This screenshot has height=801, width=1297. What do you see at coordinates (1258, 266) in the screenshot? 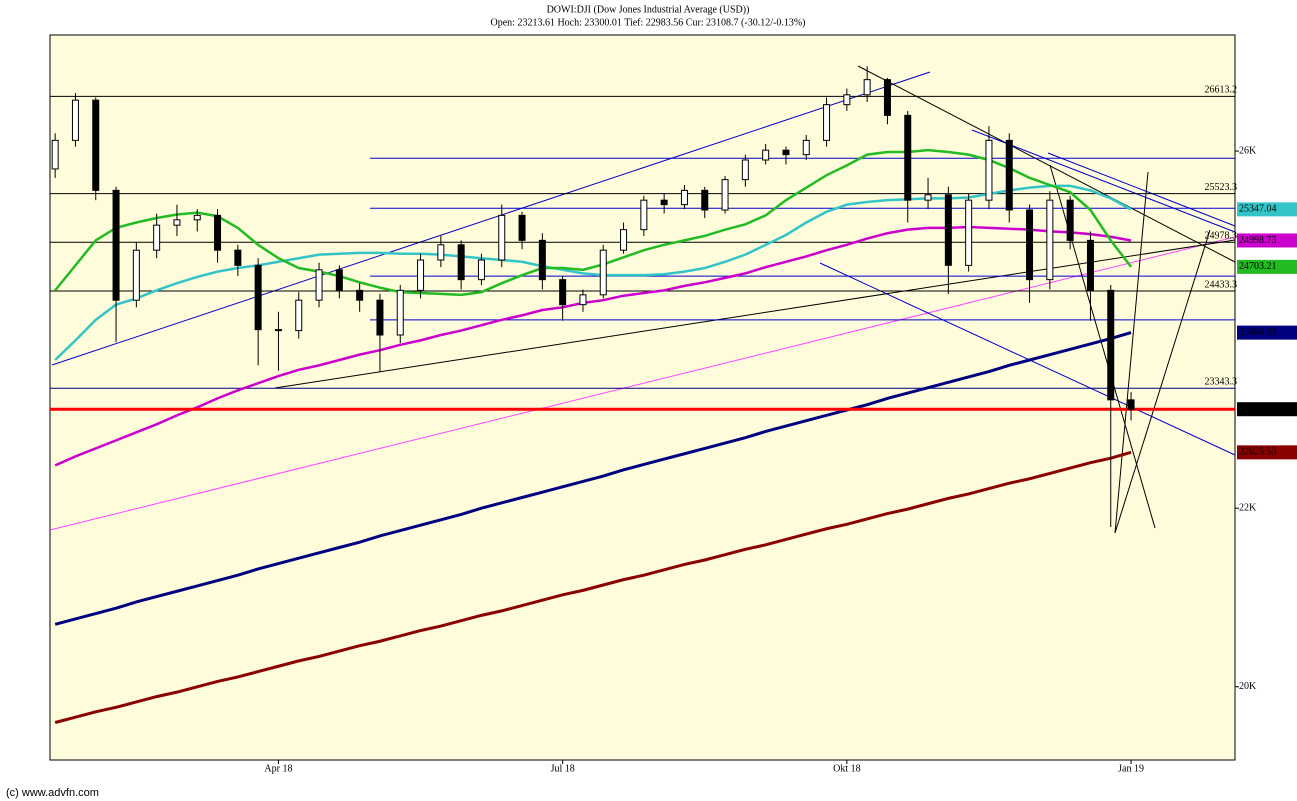
I see `price-badge-label: 24703.21` at bounding box center [1258, 266].